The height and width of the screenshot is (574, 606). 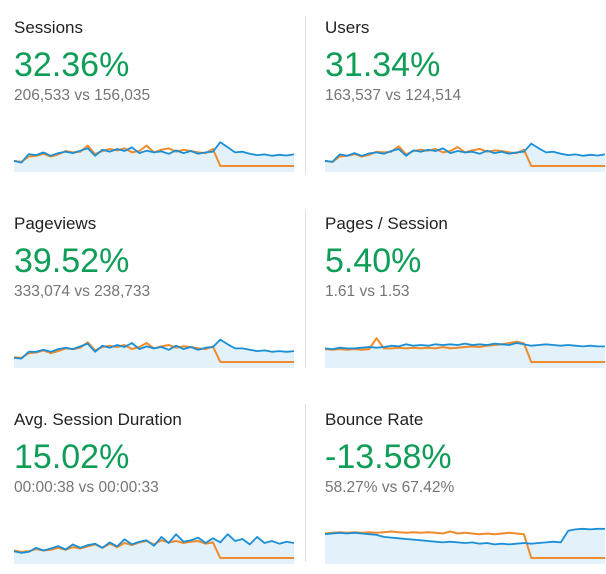 I want to click on metric-card-users: Users 31.34% 163,537 vs 124,514, so click(x=465, y=97).